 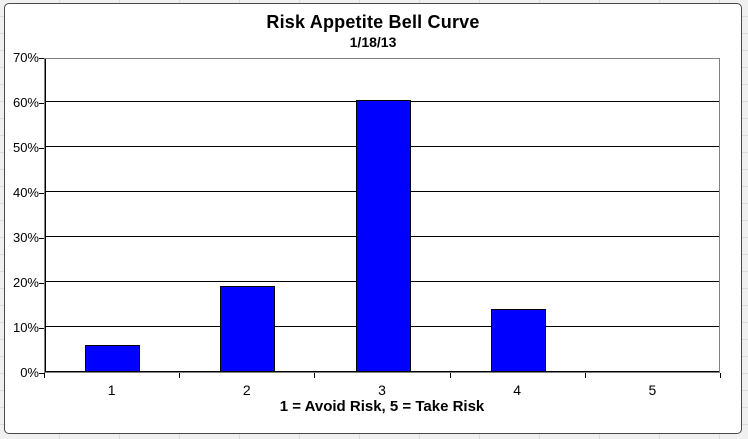 What do you see at coordinates (25, 102) in the screenshot?
I see `y-axis-label: 60%` at bounding box center [25, 102].